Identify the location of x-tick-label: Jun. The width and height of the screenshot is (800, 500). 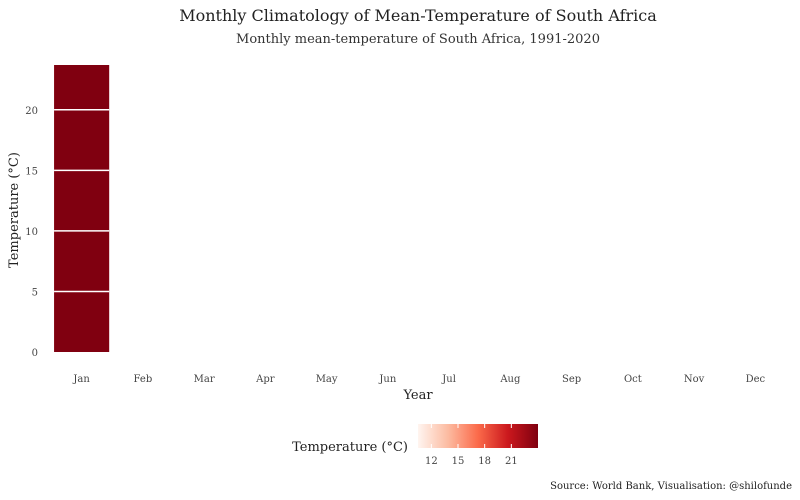
(387, 379).